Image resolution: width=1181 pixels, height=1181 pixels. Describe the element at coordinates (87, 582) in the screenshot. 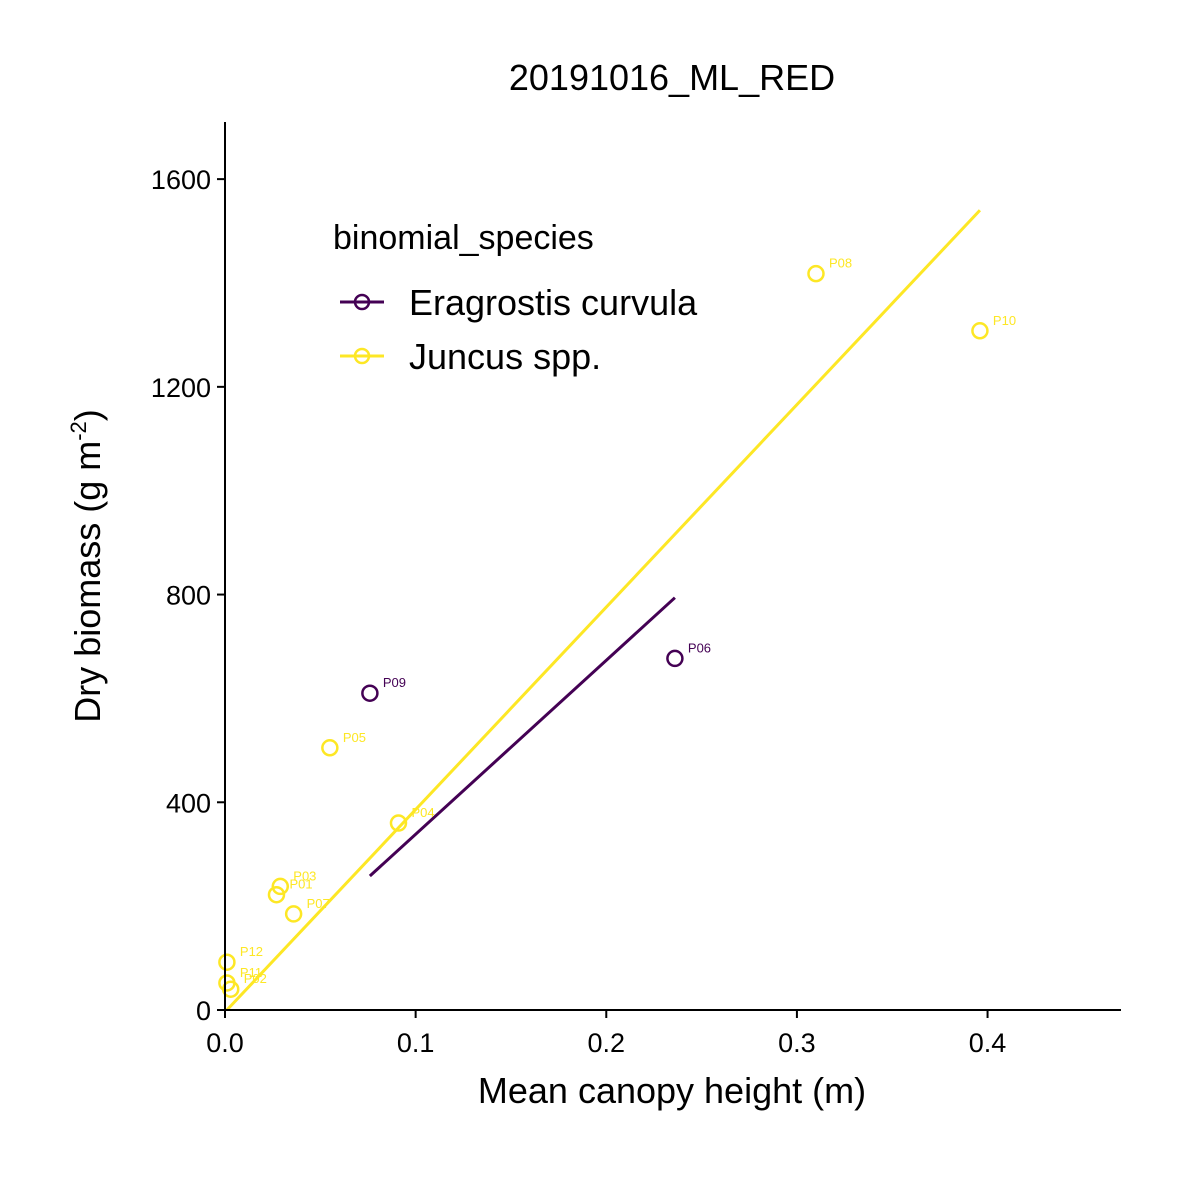

I see `y-axis-title-main: Dry biomass (g m` at that location.